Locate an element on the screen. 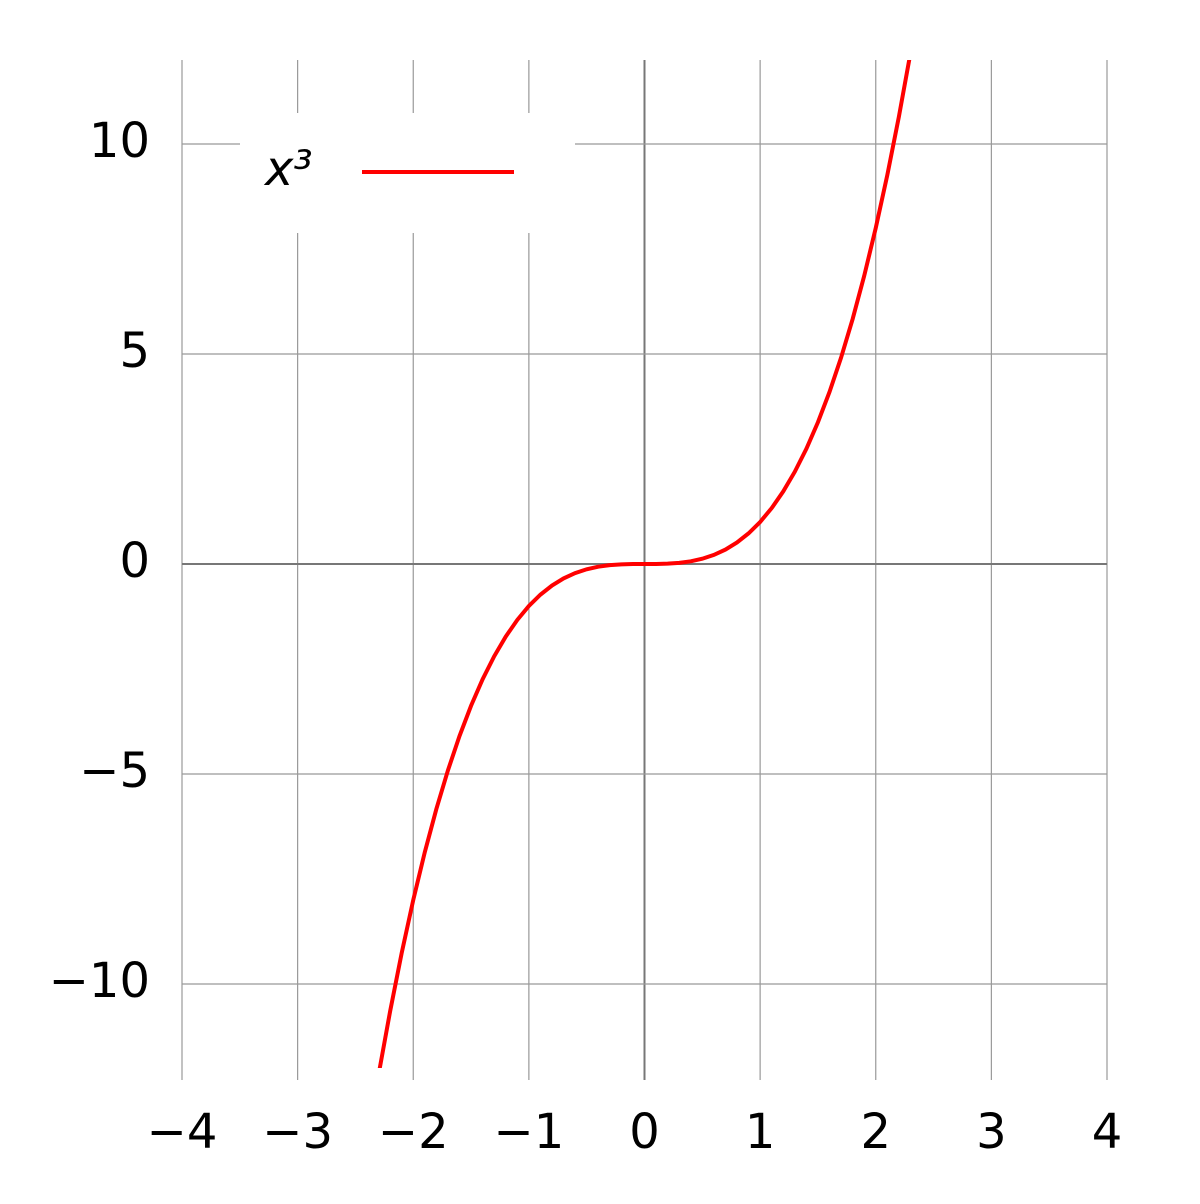 This screenshot has height=1204, width=1200. x-tick-label: 3 is located at coordinates (991, 1132).